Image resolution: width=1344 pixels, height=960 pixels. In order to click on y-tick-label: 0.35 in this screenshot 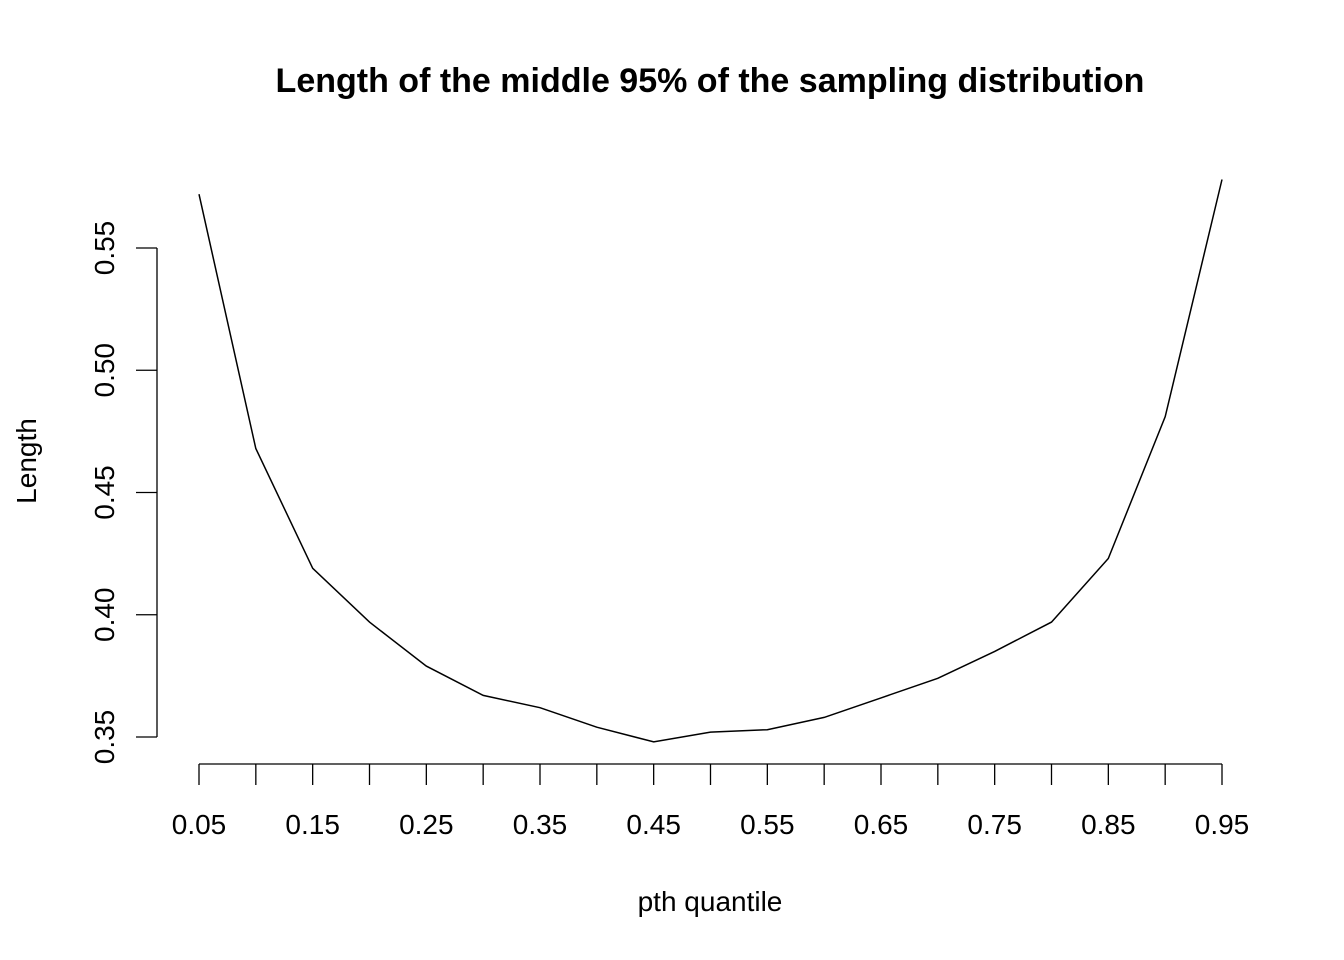, I will do `click(104, 737)`.